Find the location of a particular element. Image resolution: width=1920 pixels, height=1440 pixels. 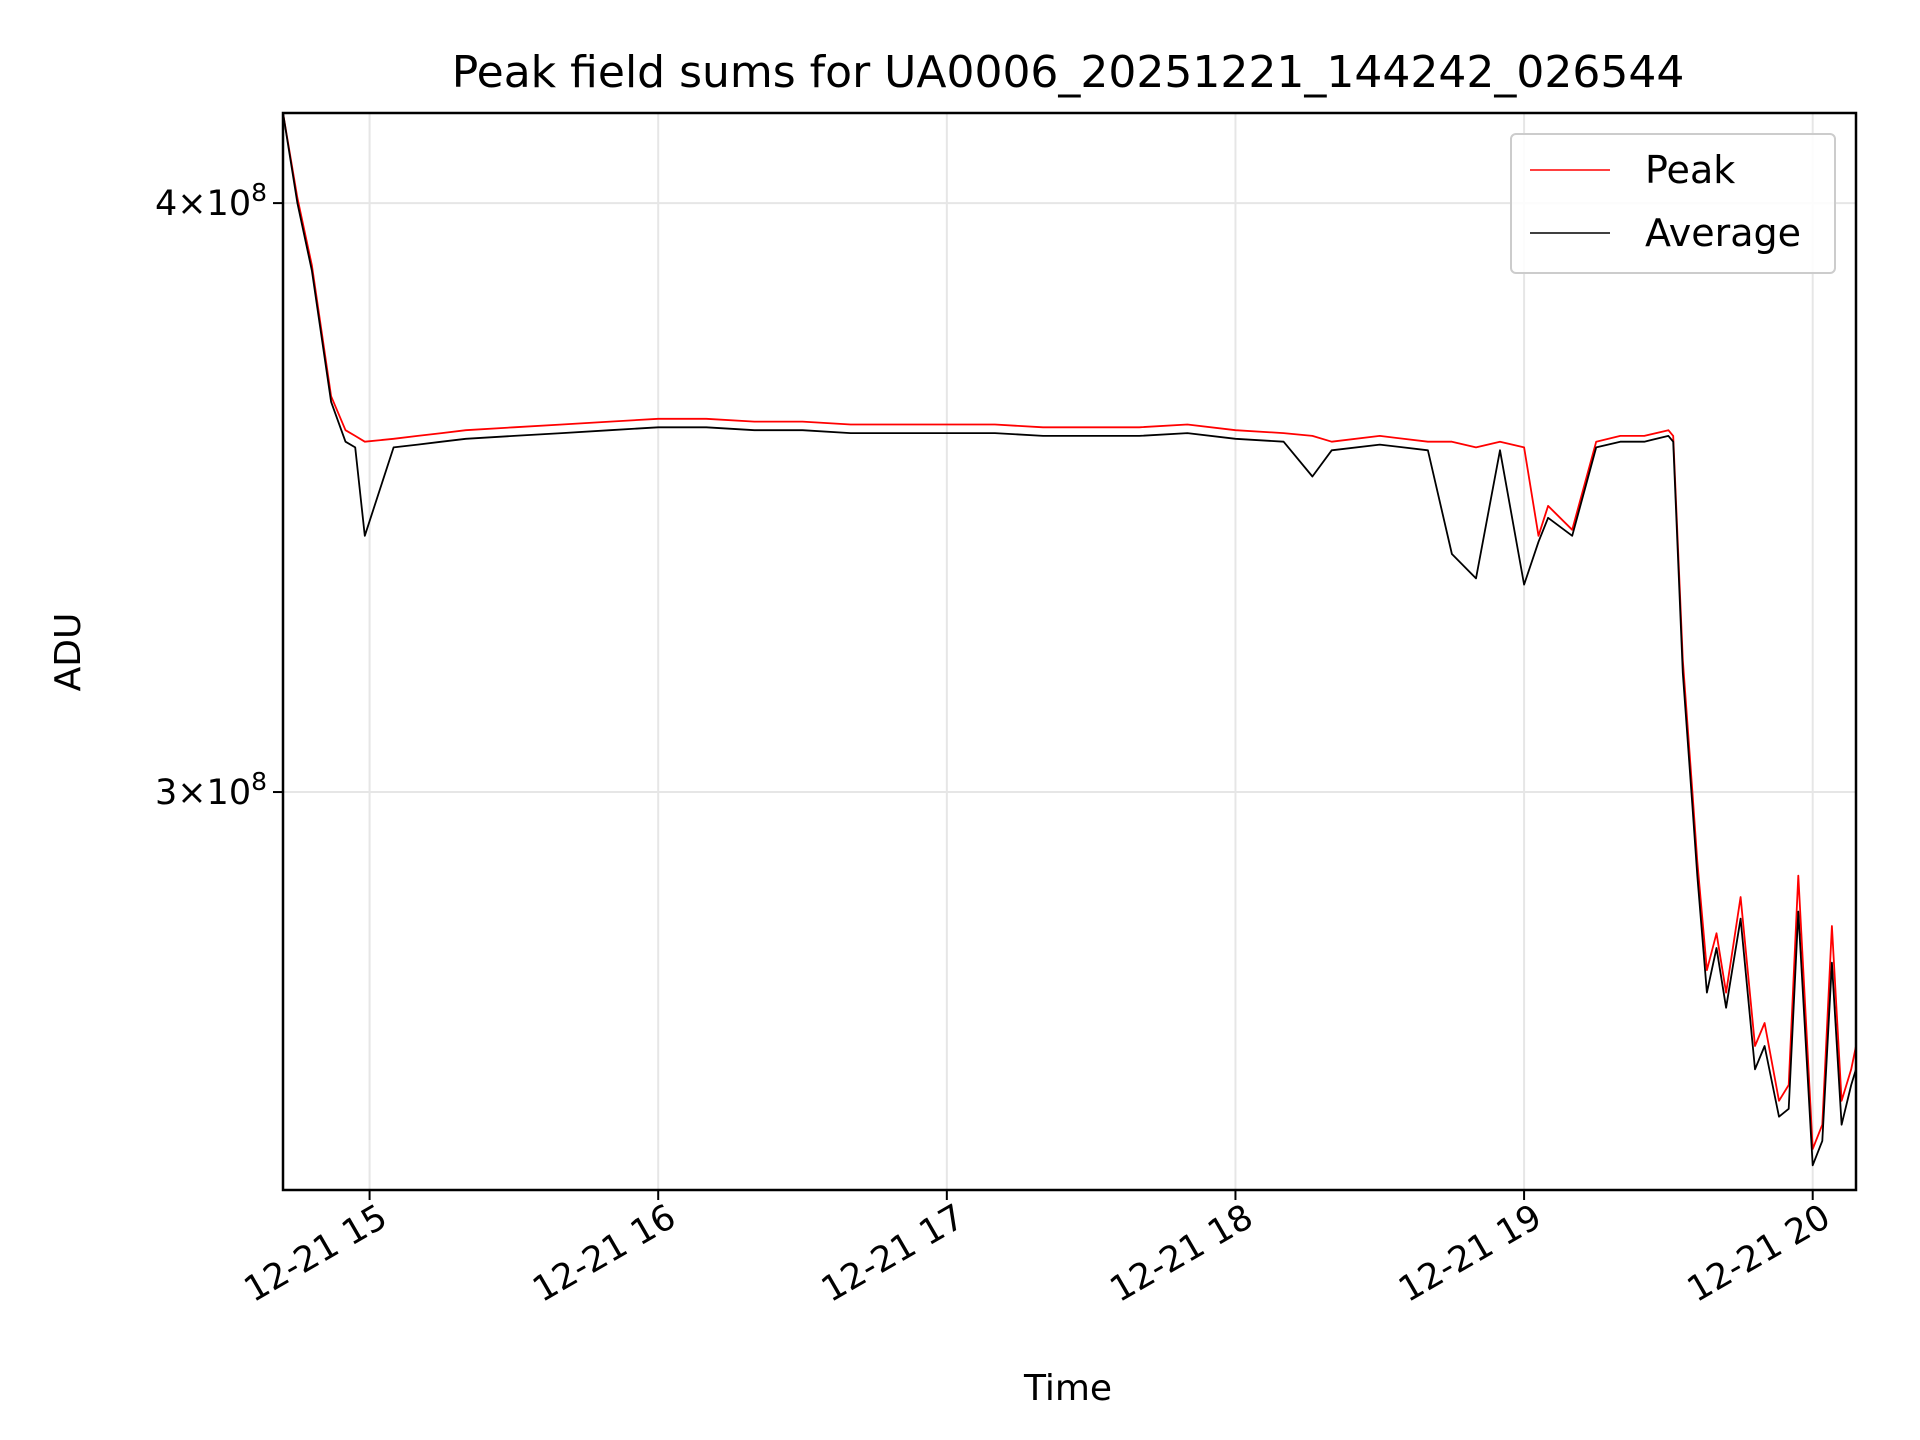

y-axis-ticks: 4×108 3×108 is located at coordinates (219, 495).